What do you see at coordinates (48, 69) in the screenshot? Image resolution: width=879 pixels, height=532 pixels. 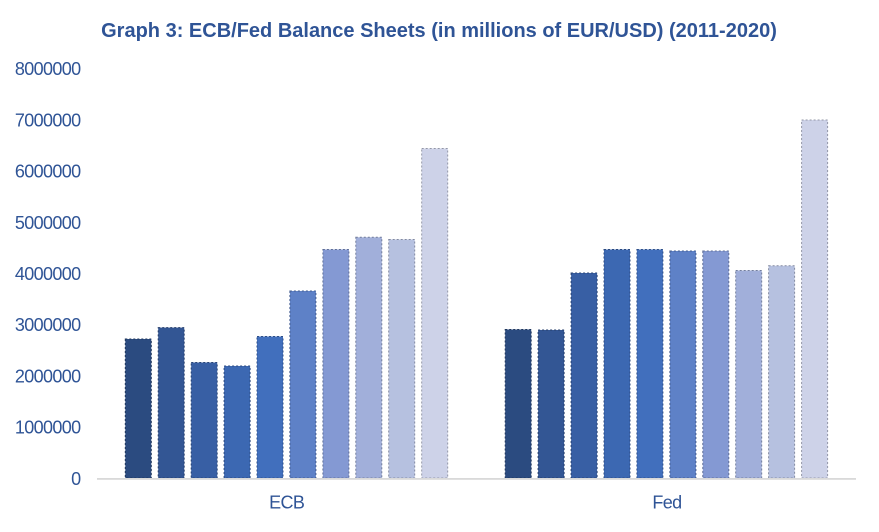 I see `svg-text: 8000000` at bounding box center [48, 69].